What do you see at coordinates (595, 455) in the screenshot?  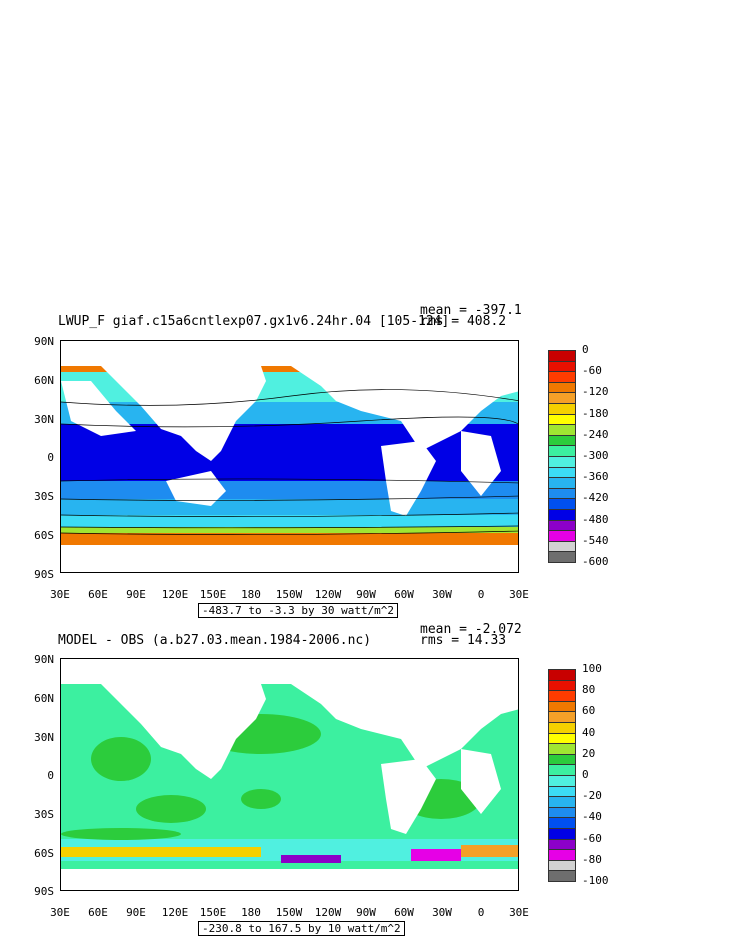 I see `colorbar-label: -300` at bounding box center [595, 455].